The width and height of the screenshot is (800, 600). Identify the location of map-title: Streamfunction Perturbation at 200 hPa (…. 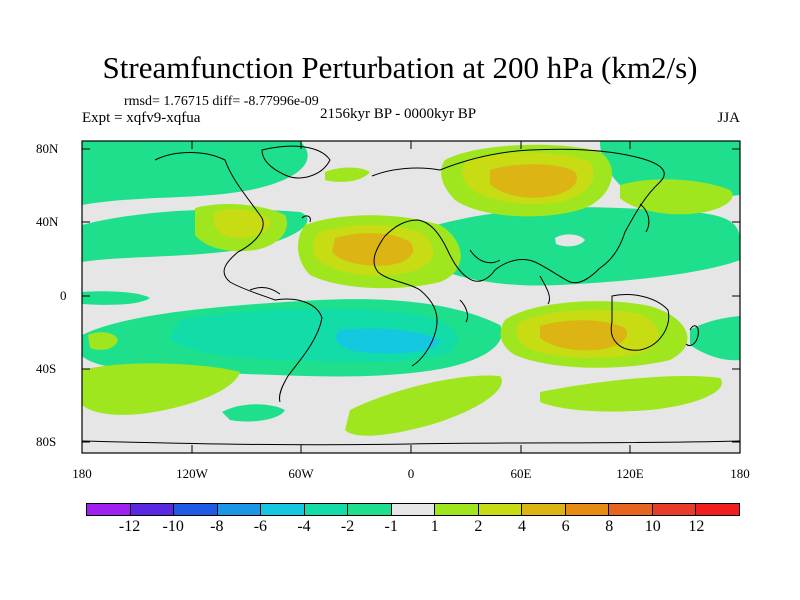
(400, 67).